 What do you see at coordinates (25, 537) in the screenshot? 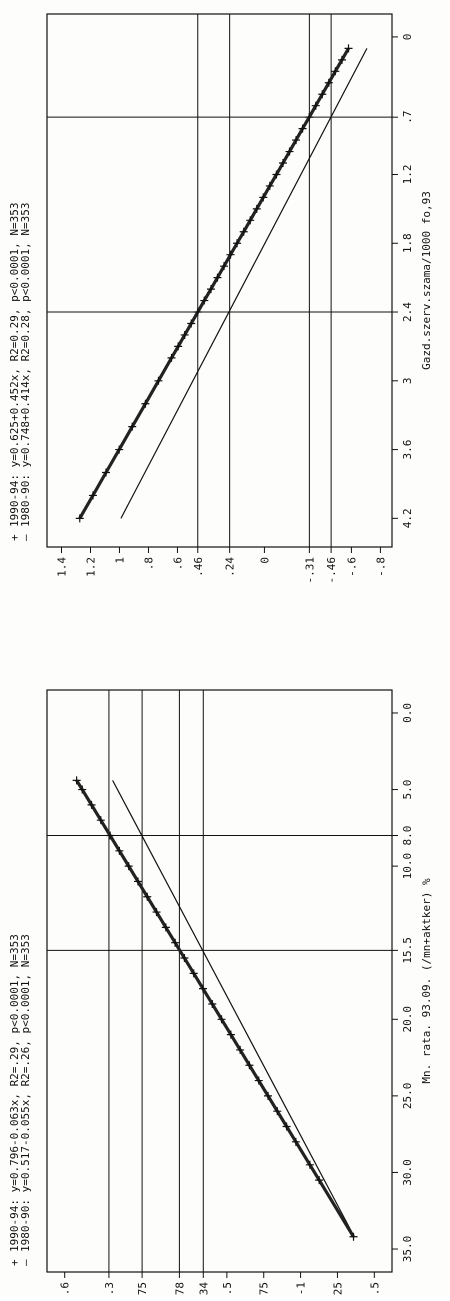
I see `legend-marker-2: –` at bounding box center [25, 537].